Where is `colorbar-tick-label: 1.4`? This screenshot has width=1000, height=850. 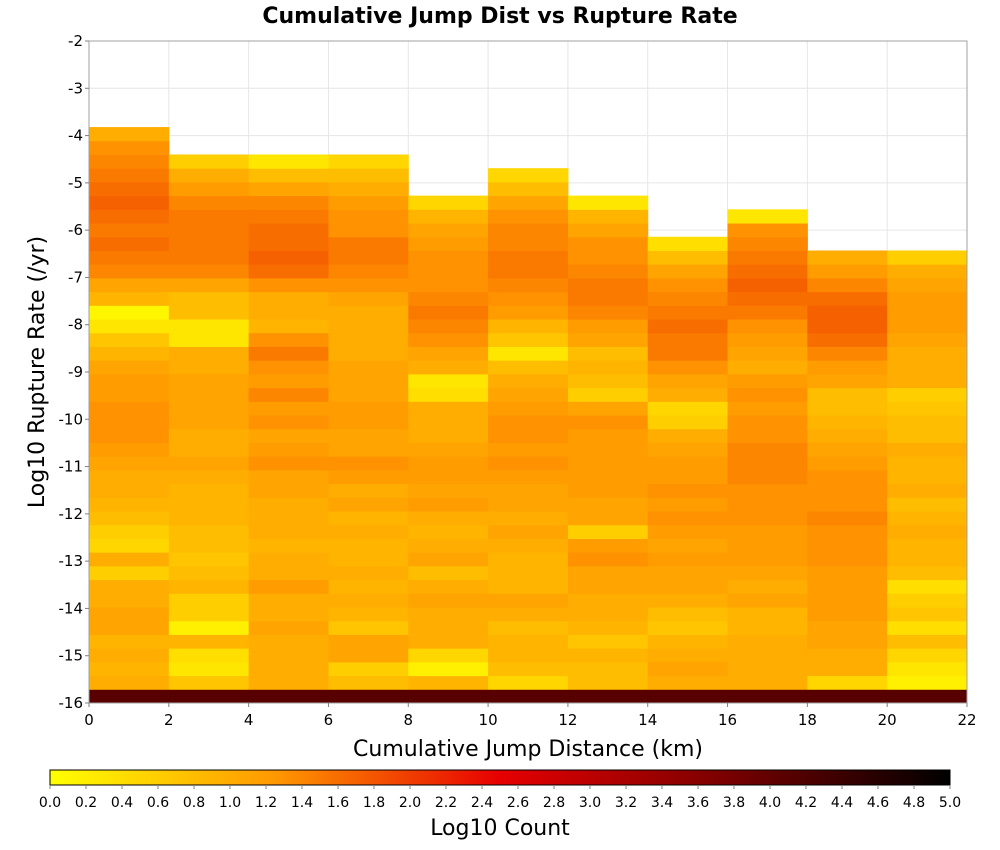
colorbar-tick-label: 1.4 is located at coordinates (302, 803).